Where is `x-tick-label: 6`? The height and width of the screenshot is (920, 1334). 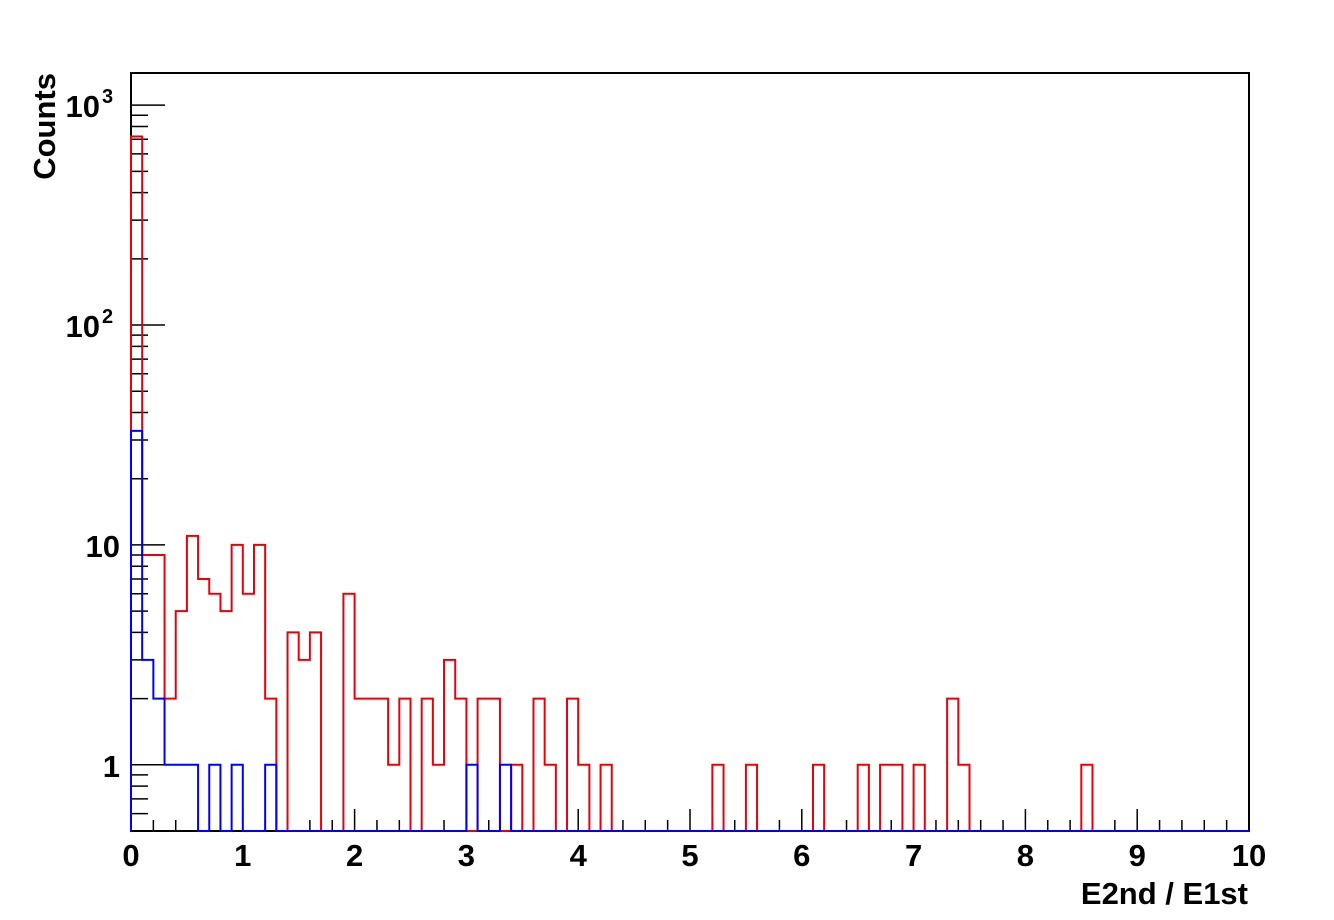
x-tick-label: 6 is located at coordinates (801, 855).